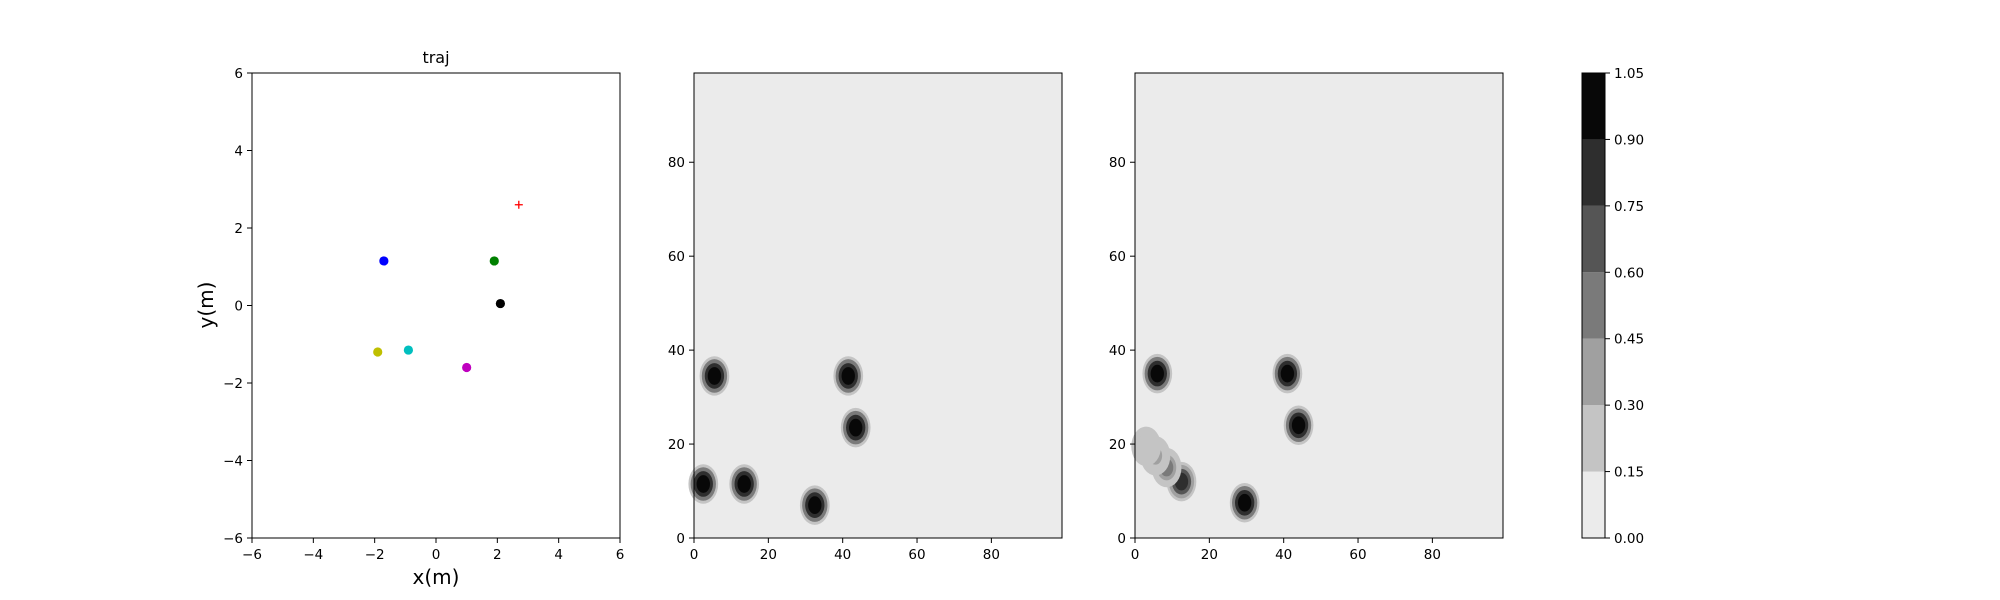 Image resolution: width=2000 pixels, height=600 pixels. Describe the element at coordinates (436, 577) in the screenshot. I see `x-axis-label: x(m)` at that location.